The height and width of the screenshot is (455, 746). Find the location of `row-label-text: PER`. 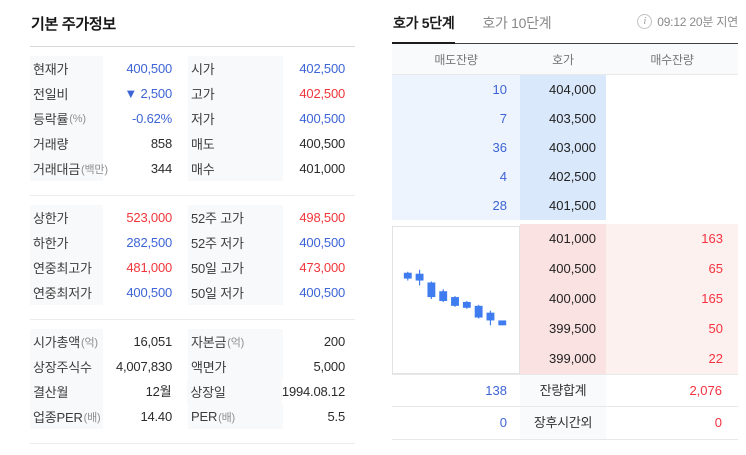

row-label-text: PER is located at coordinates (204, 416).